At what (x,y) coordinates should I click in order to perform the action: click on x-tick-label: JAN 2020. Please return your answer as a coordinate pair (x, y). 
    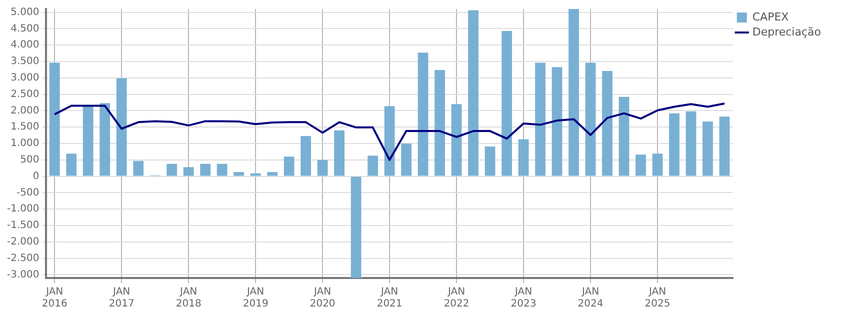
    Looking at the image, I should click on (323, 298).